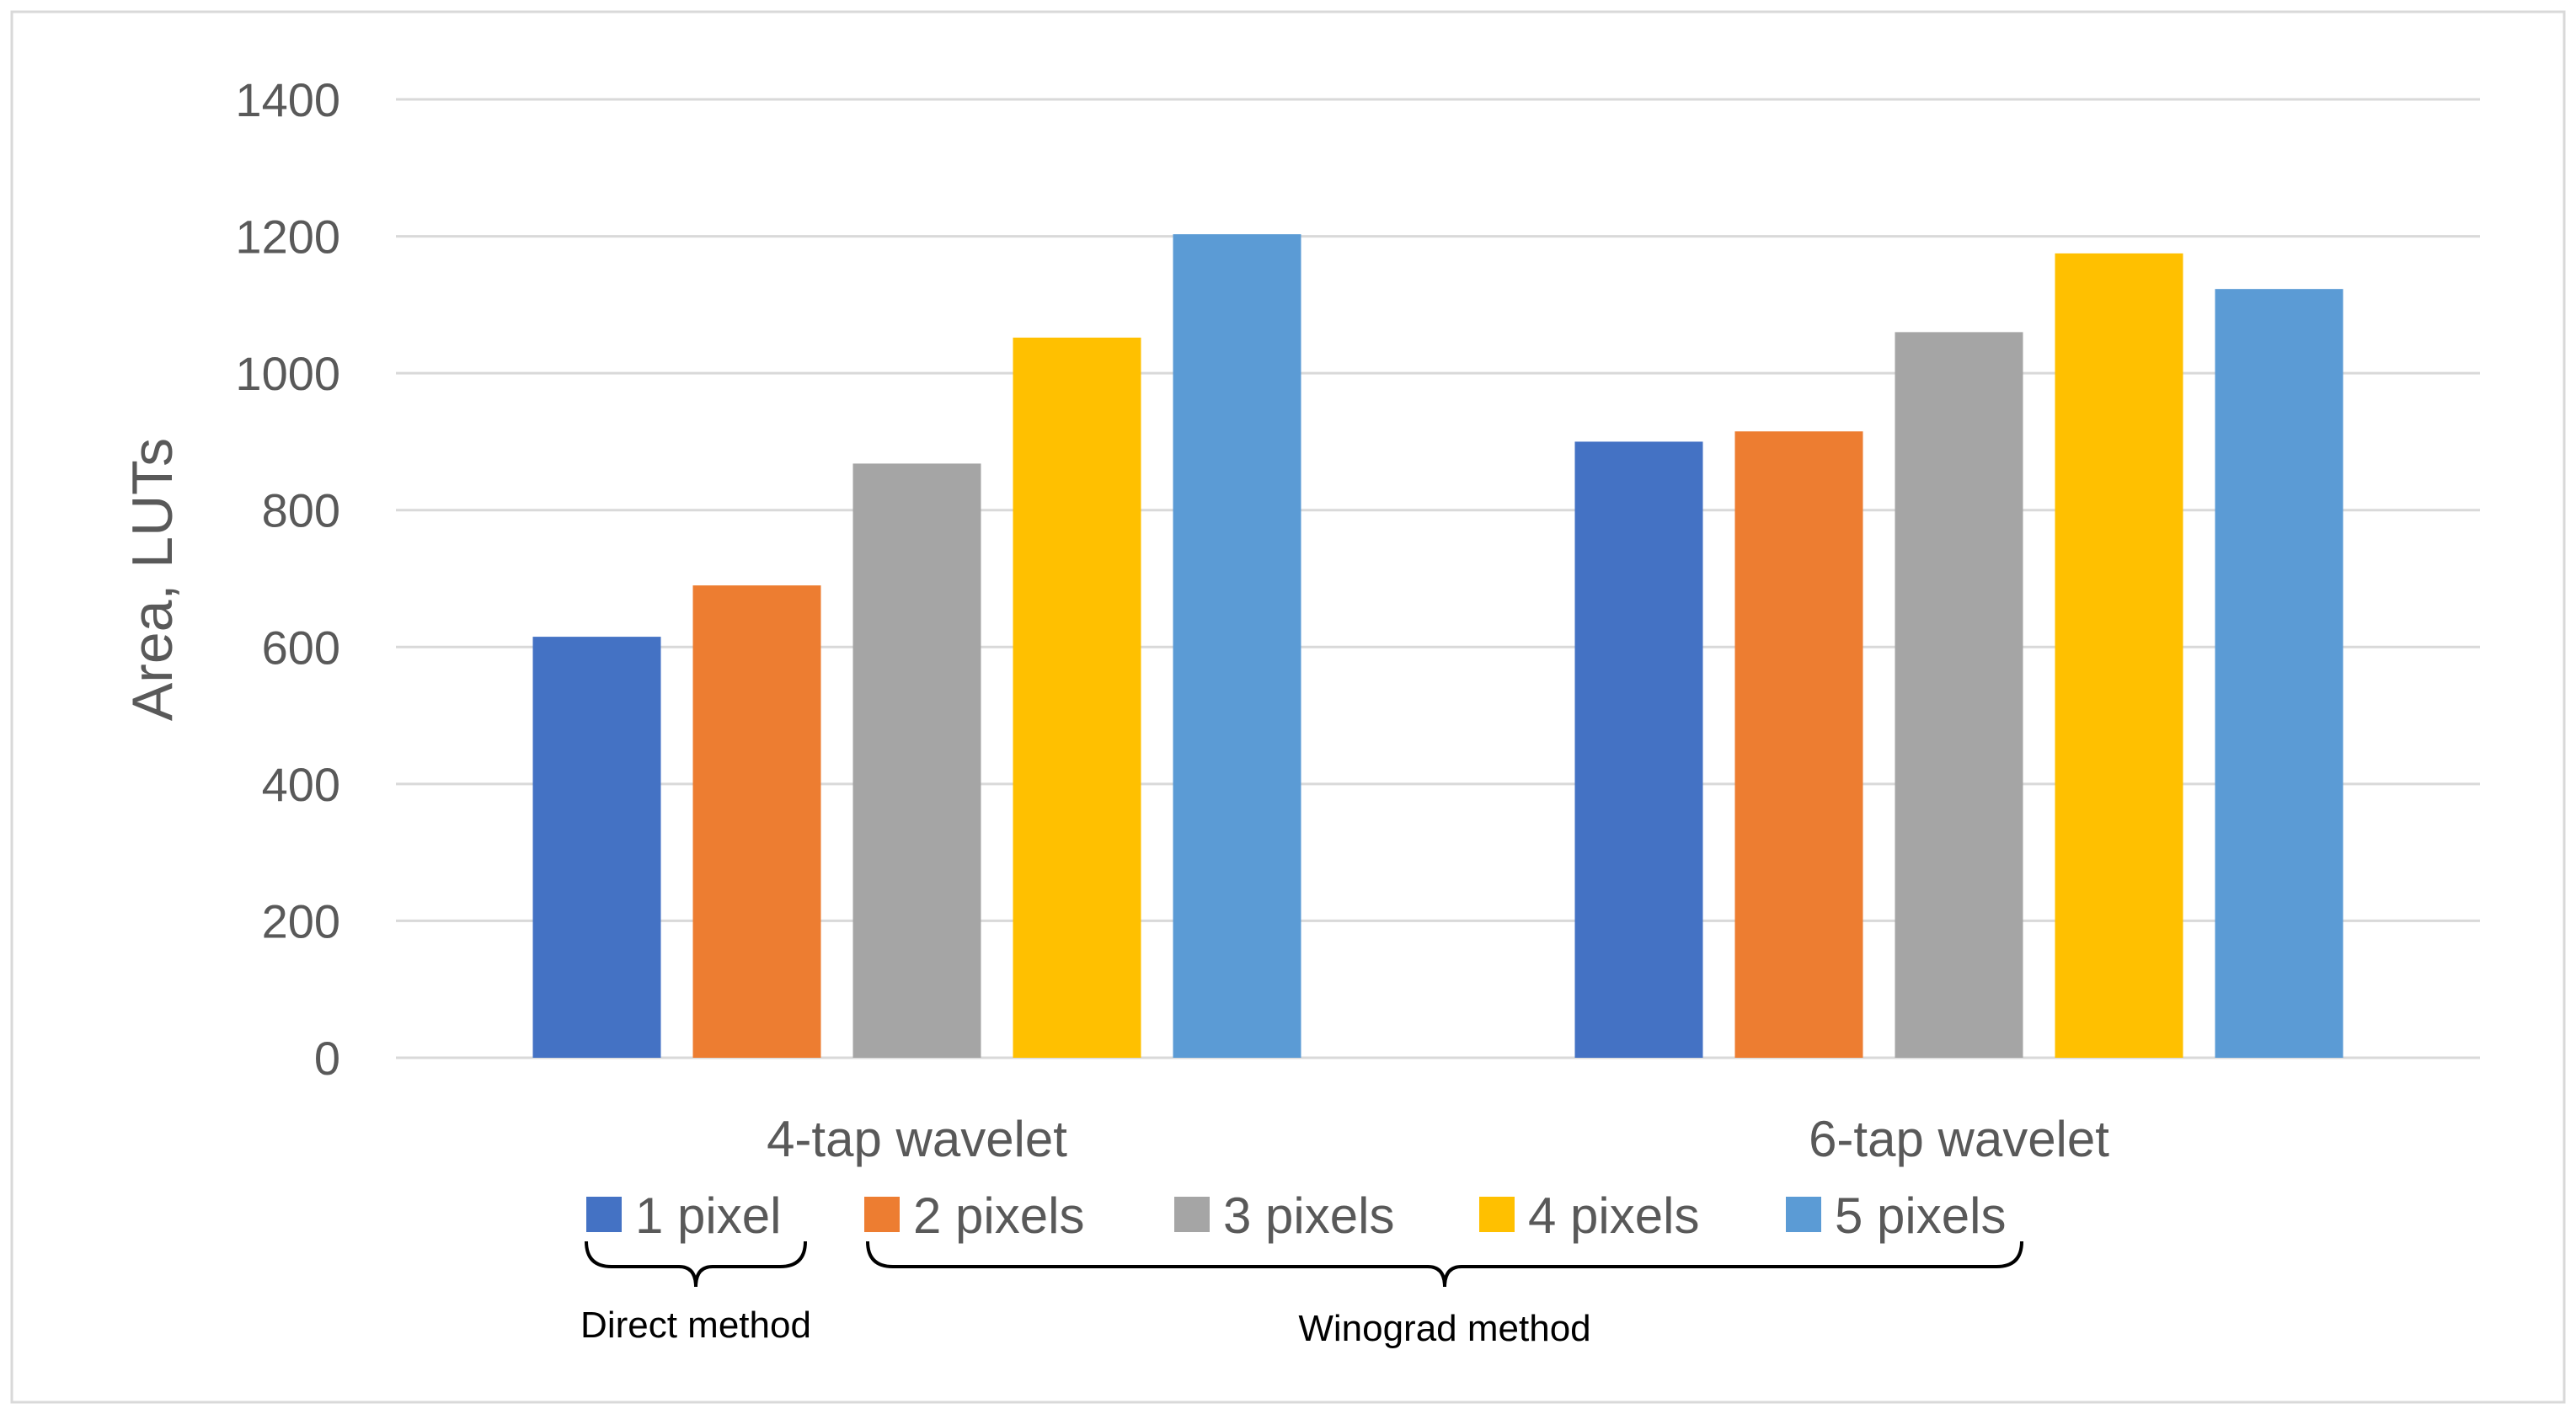  Describe the element at coordinates (998, 1215) in the screenshot. I see `legend-label: 2 pixels` at that location.